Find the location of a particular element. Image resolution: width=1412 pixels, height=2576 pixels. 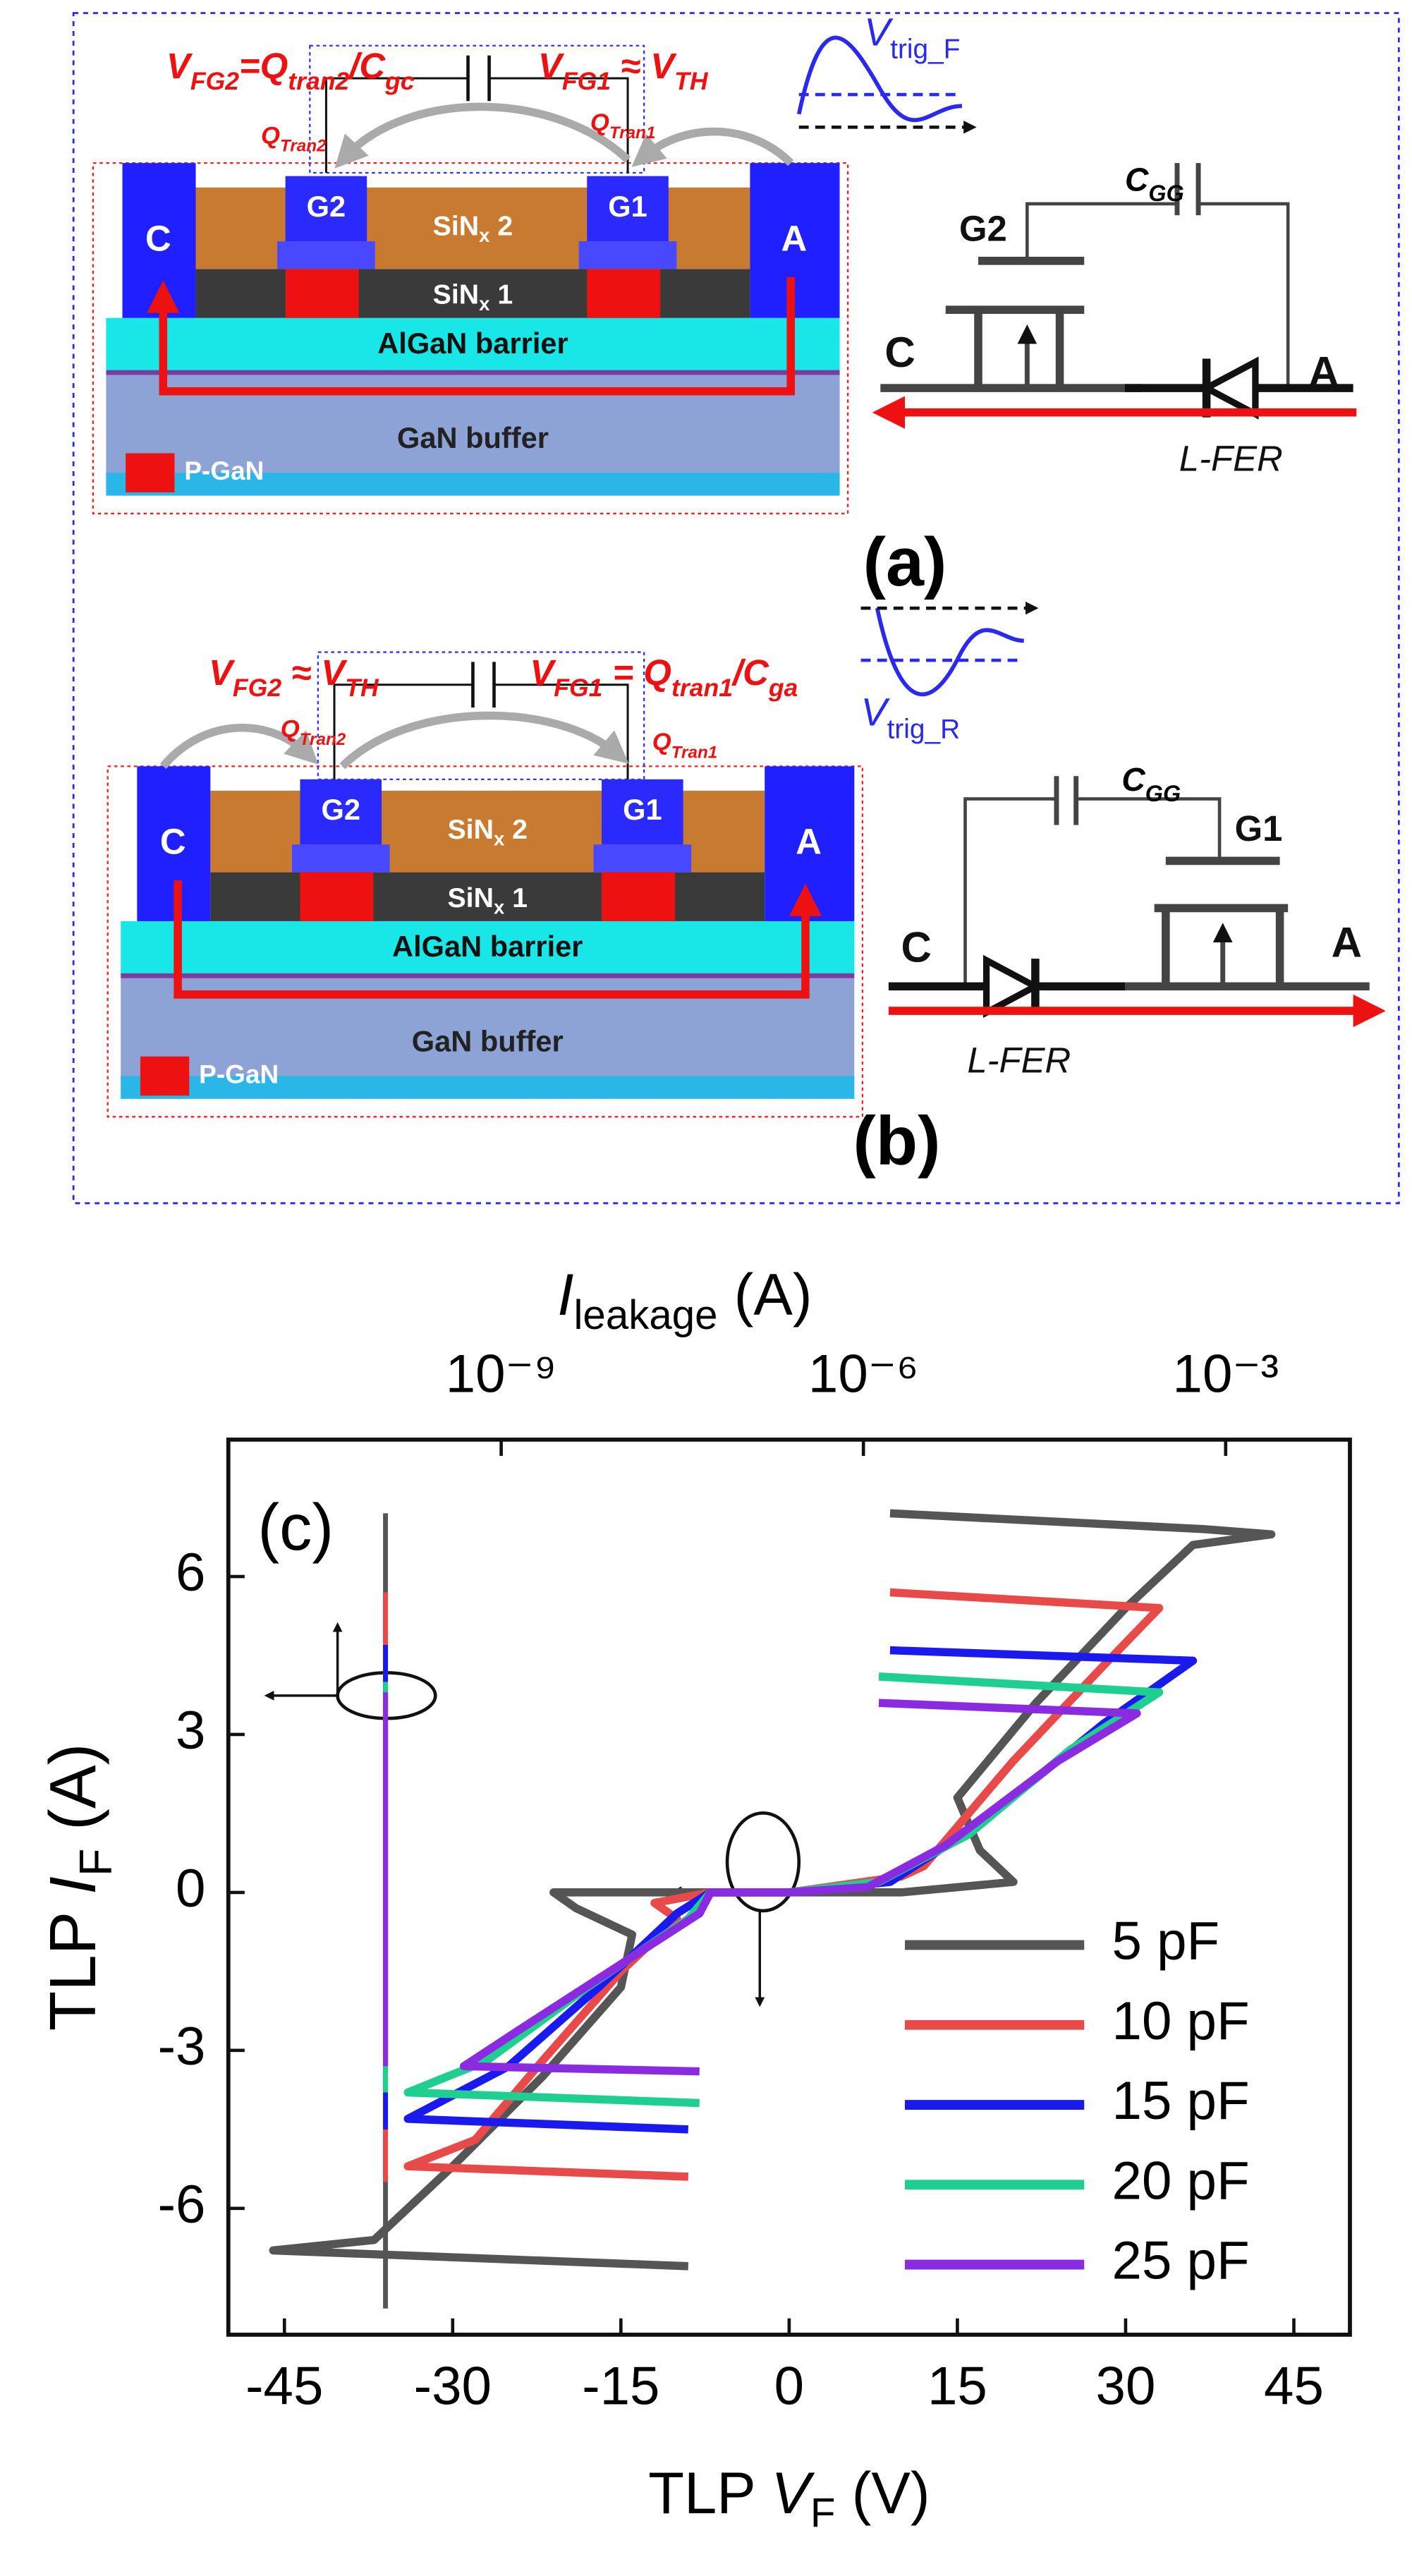

panel-label: (a) is located at coordinates (905, 561).